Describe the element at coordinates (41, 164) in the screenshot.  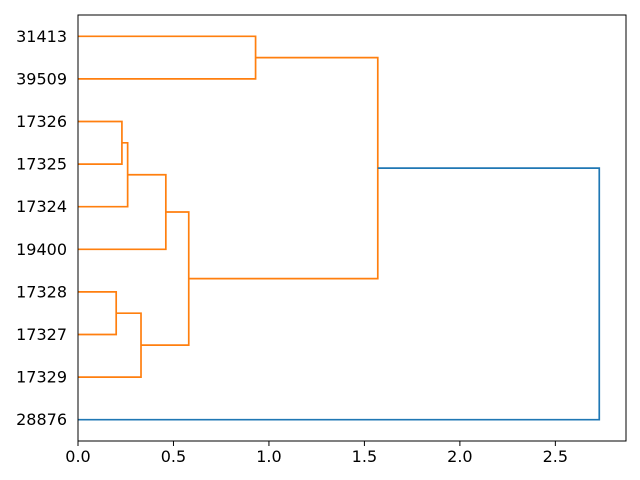
I see `leaf-label-17325: 17325` at that location.